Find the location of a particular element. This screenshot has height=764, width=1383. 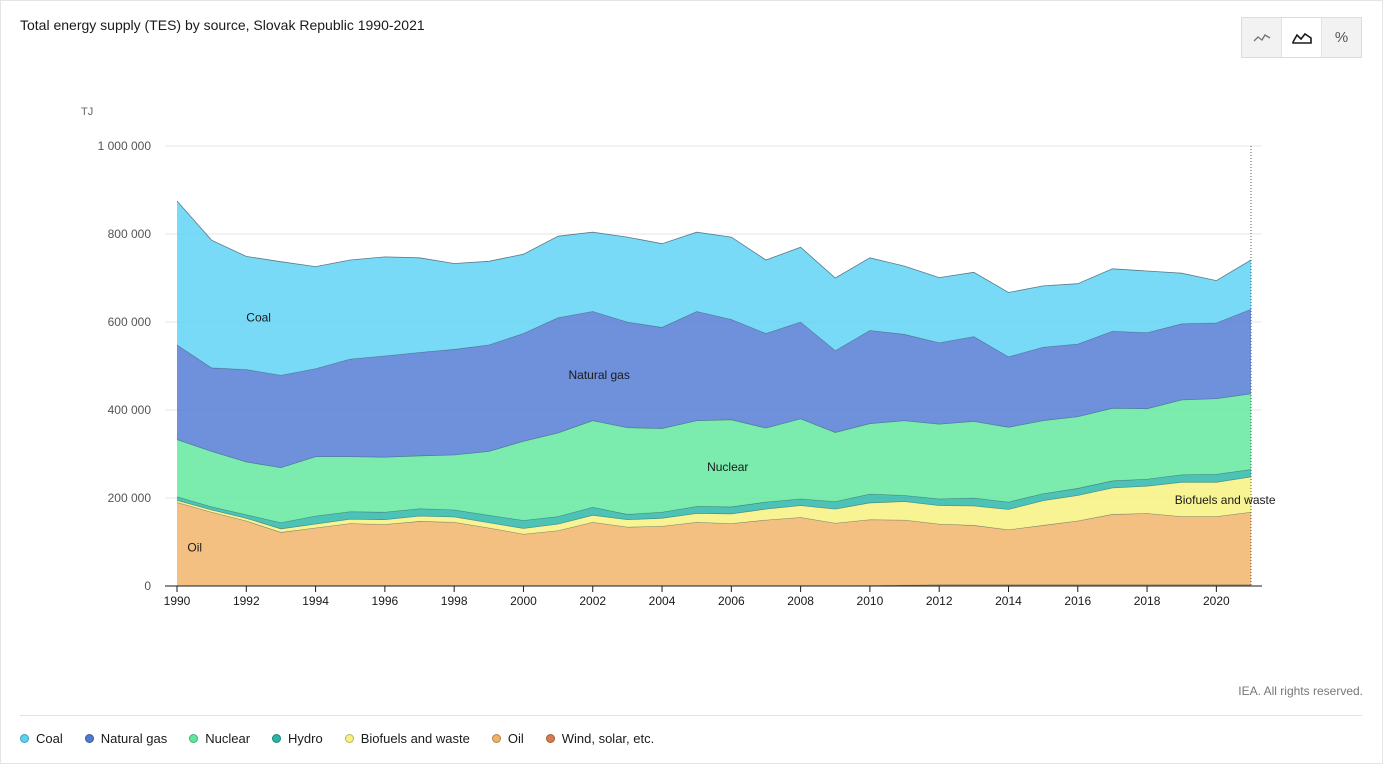

y-tick-label: 600 000 is located at coordinates (130, 322).